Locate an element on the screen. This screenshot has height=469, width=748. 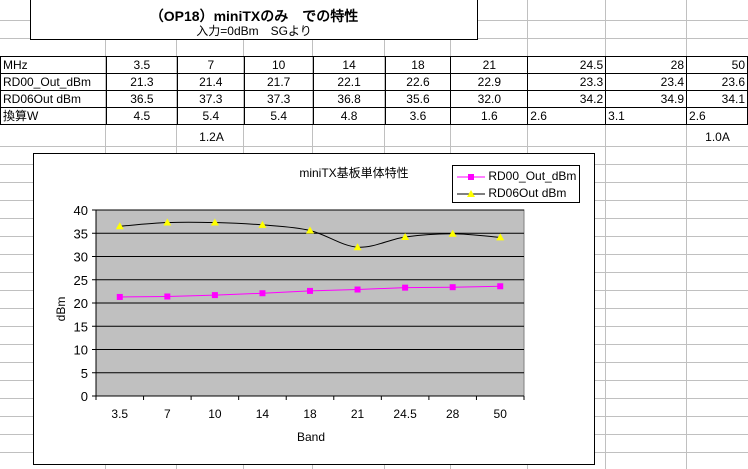
x-tick-label: 10 is located at coordinates (215, 414).